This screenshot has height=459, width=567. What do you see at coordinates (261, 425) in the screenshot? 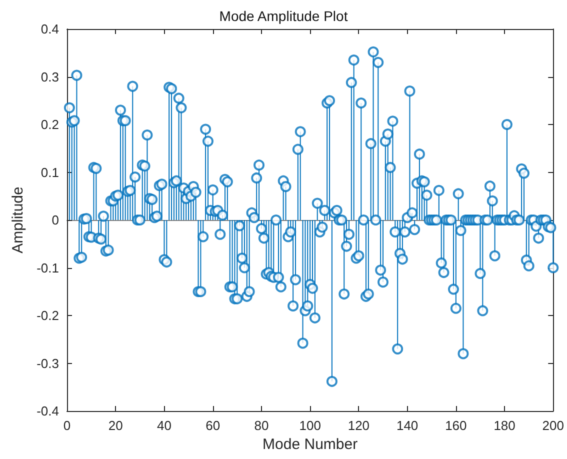
I see `x-tick-label: 80` at bounding box center [261, 425].